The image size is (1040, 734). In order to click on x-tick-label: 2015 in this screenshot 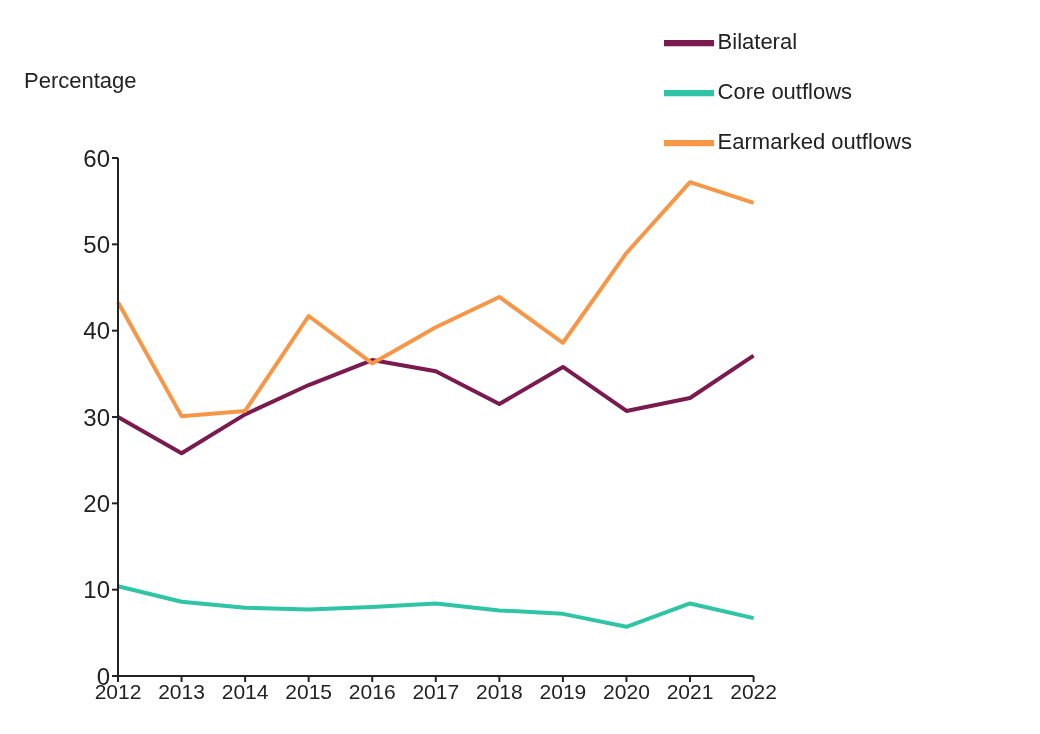, I will do `click(309, 691)`.